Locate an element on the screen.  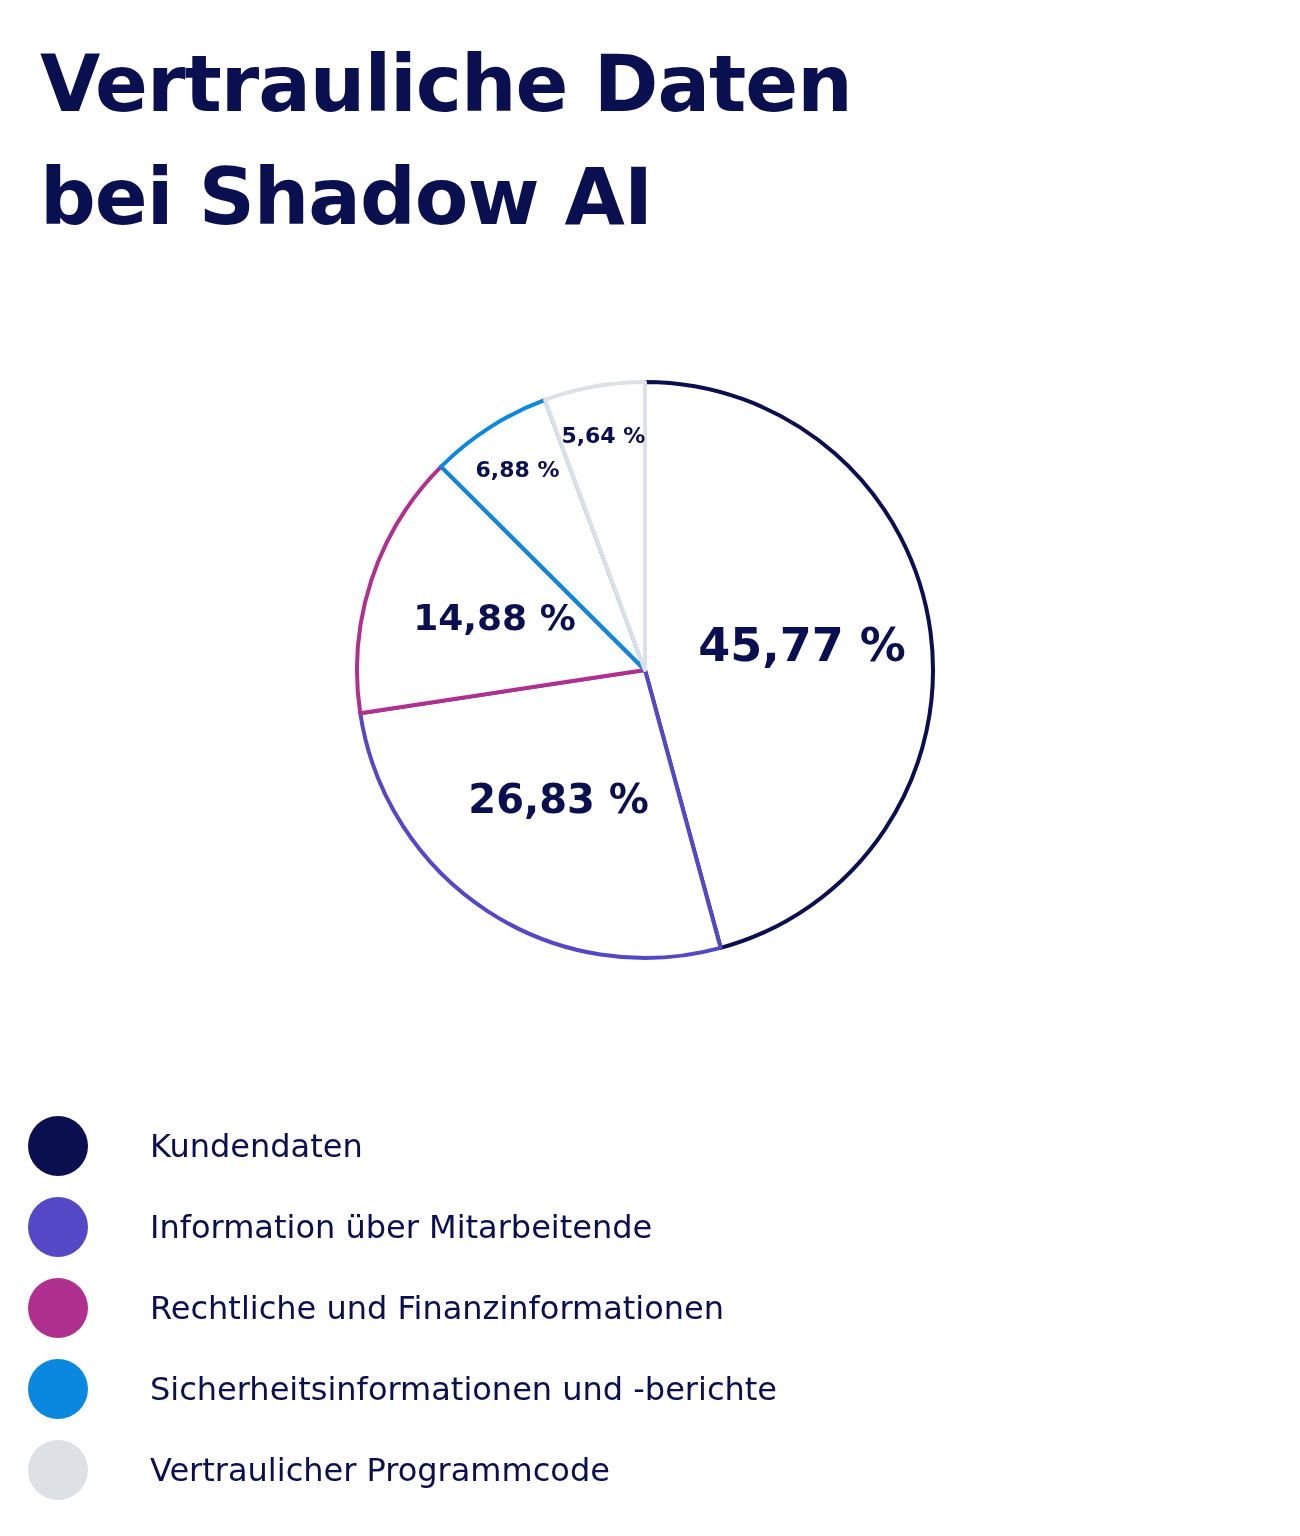
data-label: 6,88 % is located at coordinates (517, 469).